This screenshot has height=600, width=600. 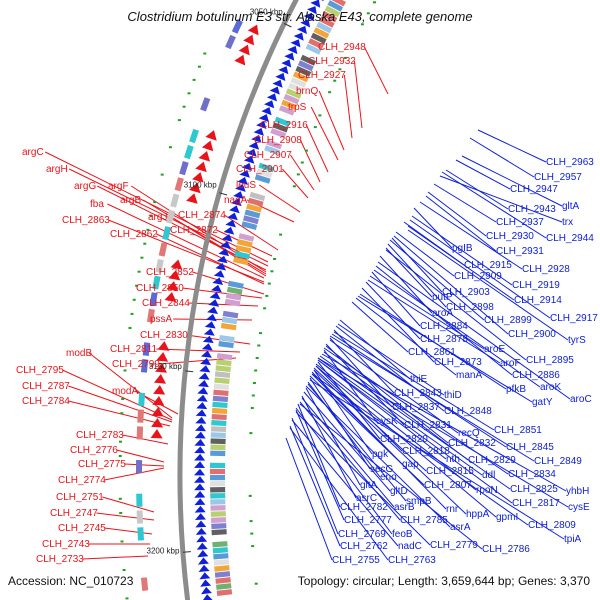 I want to click on forward-gene-label: CLH_2872, so click(x=194, y=230).